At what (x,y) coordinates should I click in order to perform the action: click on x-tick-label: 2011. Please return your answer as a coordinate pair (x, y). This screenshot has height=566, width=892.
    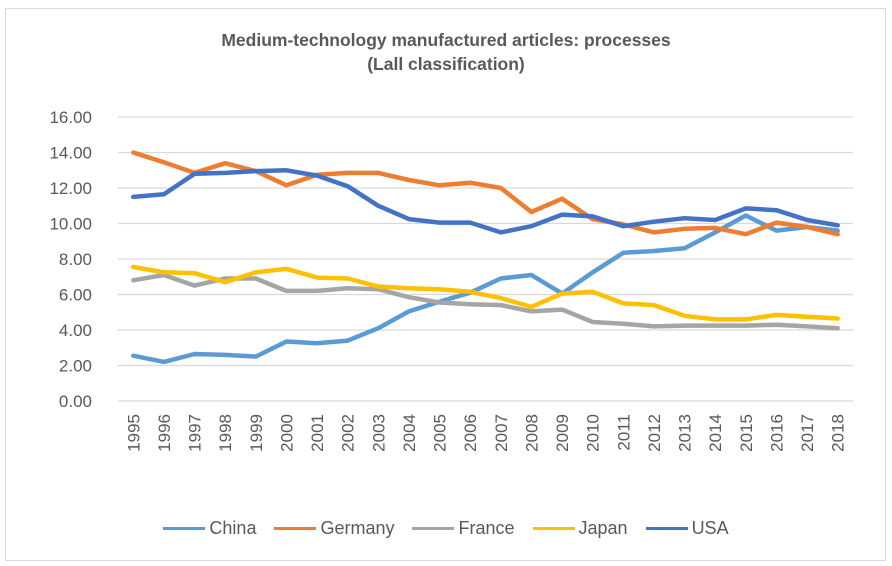
    Looking at the image, I should click on (623, 432).